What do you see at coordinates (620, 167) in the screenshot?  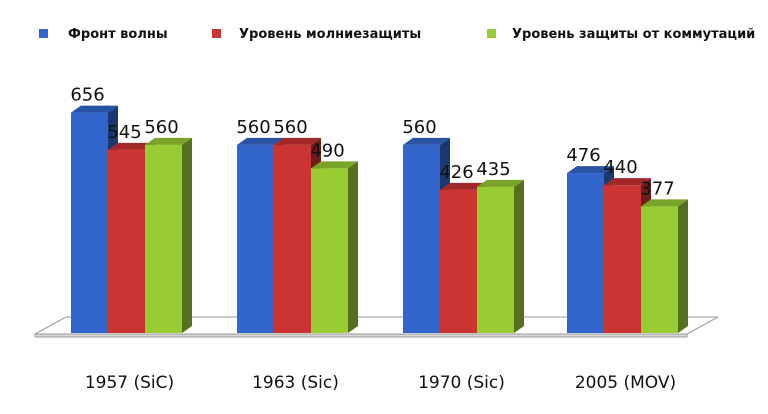 I see `data-label: 440` at bounding box center [620, 167].